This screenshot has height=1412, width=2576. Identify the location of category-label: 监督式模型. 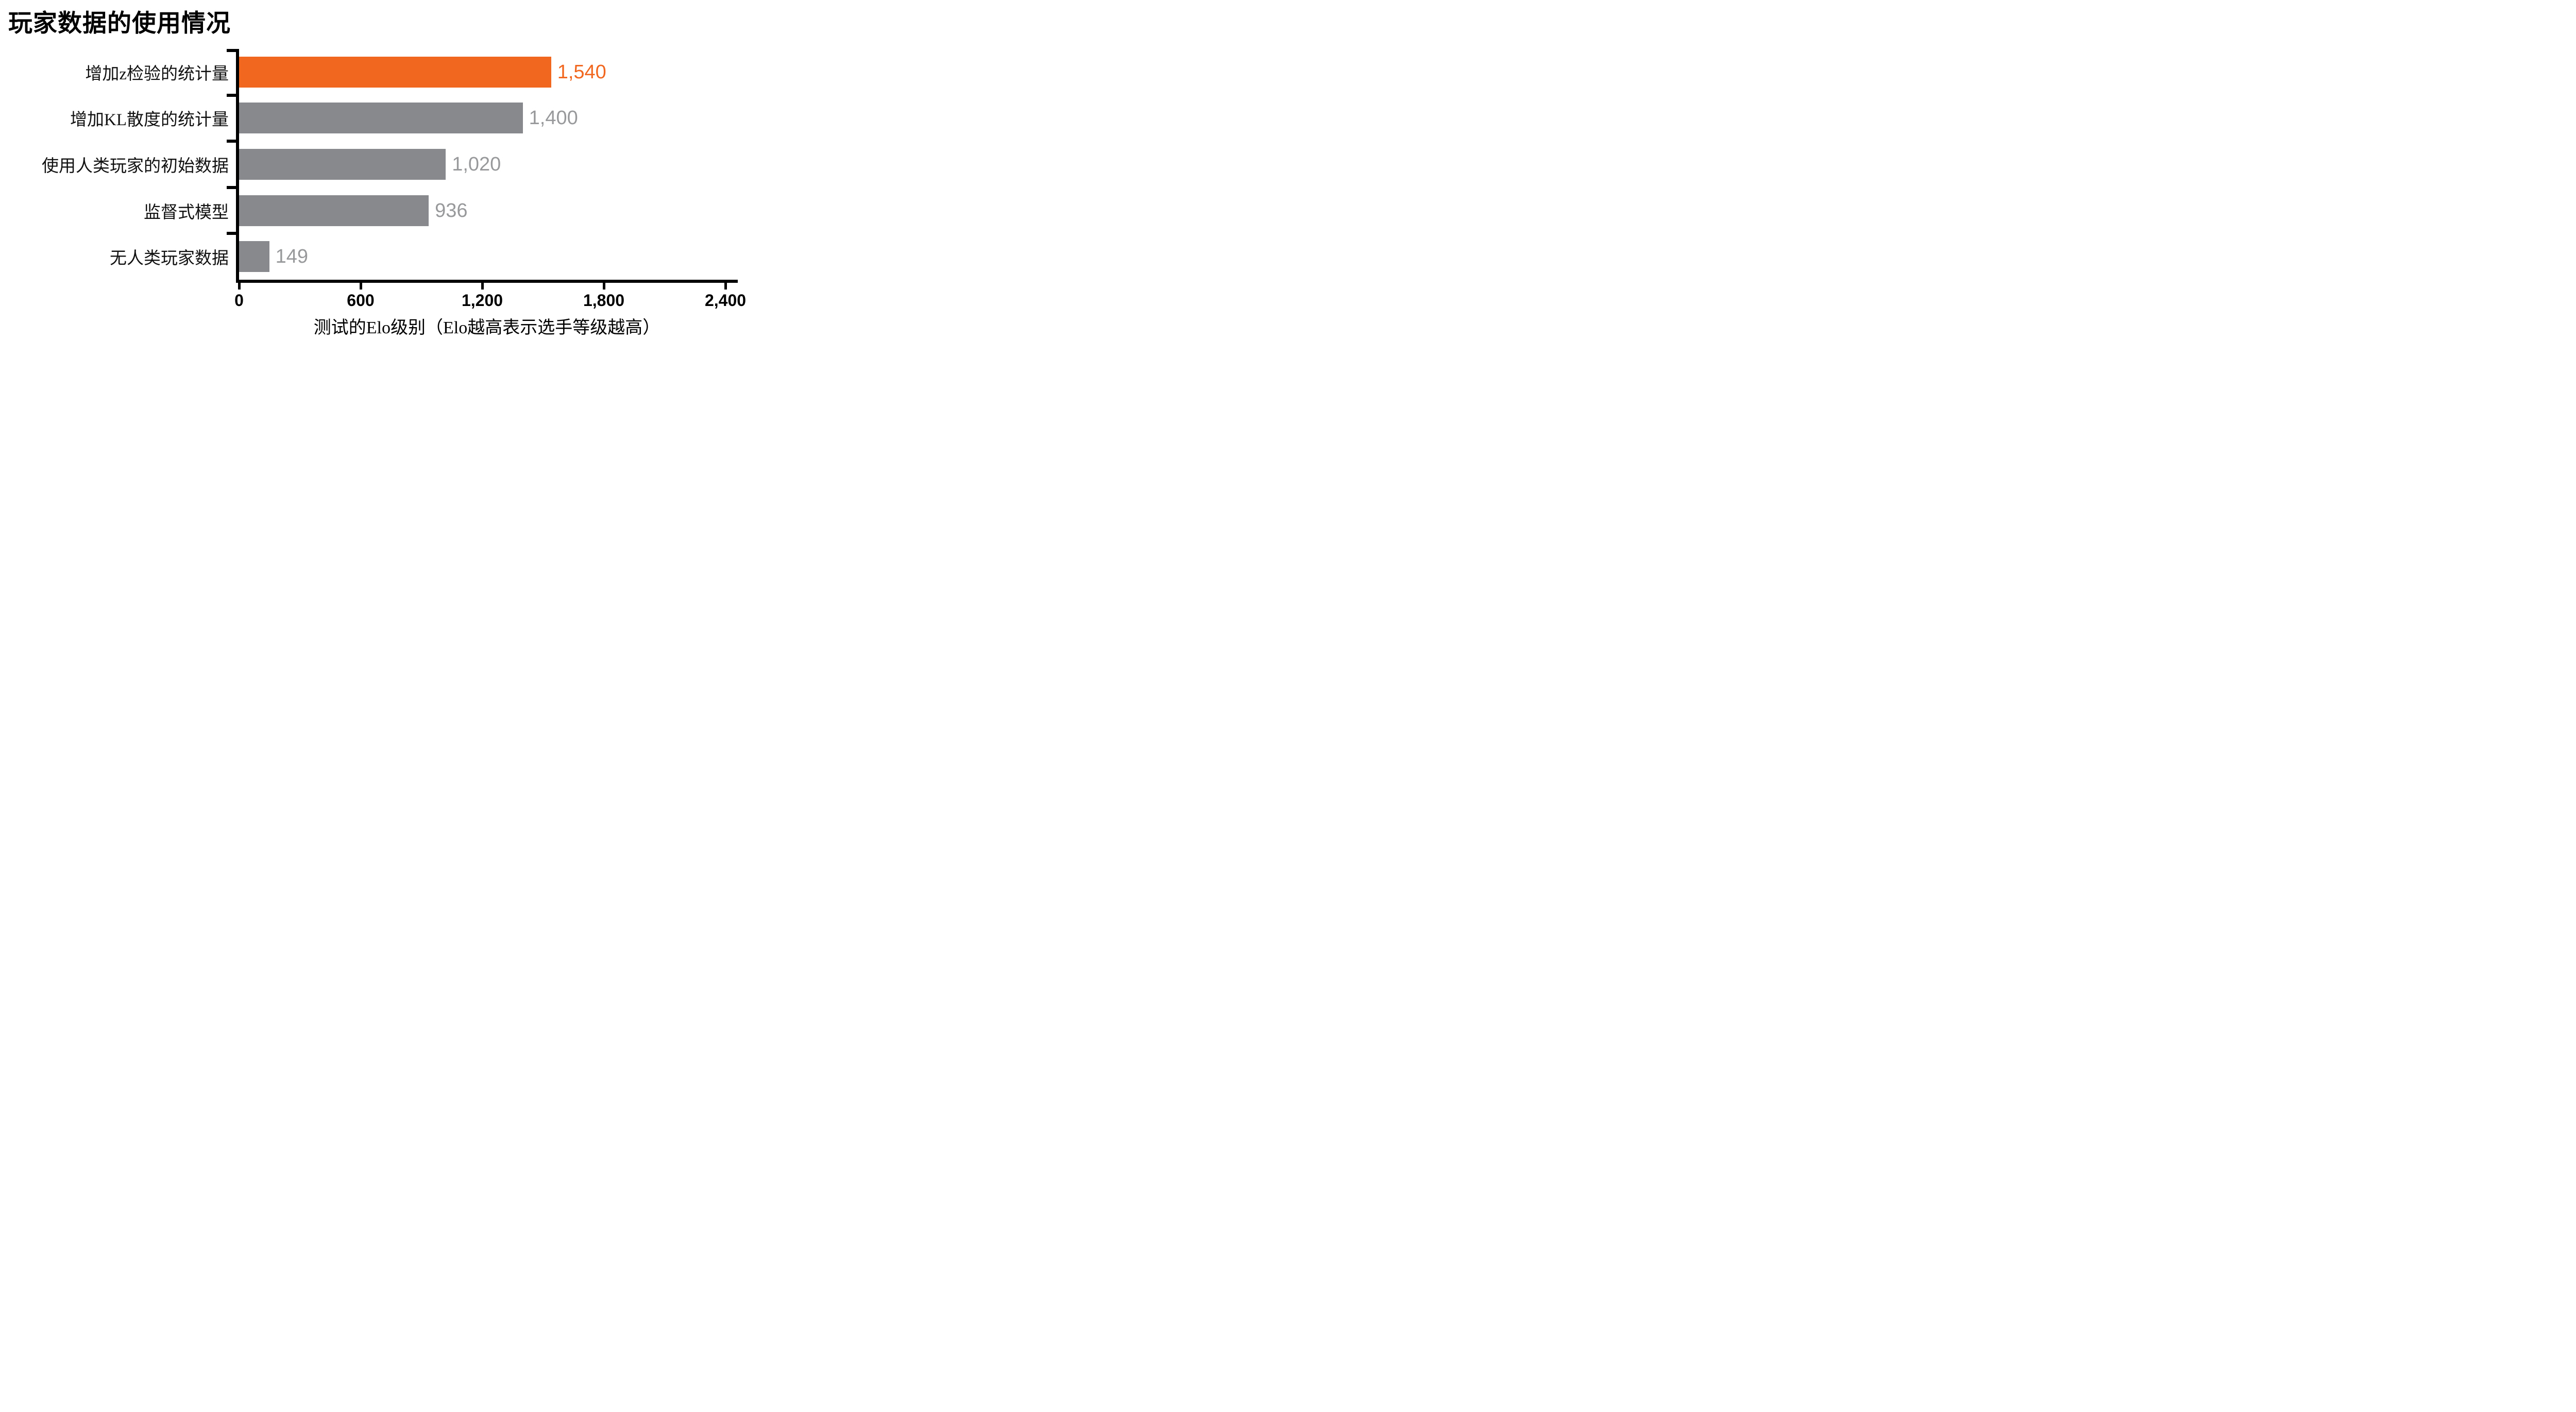
(186, 212).